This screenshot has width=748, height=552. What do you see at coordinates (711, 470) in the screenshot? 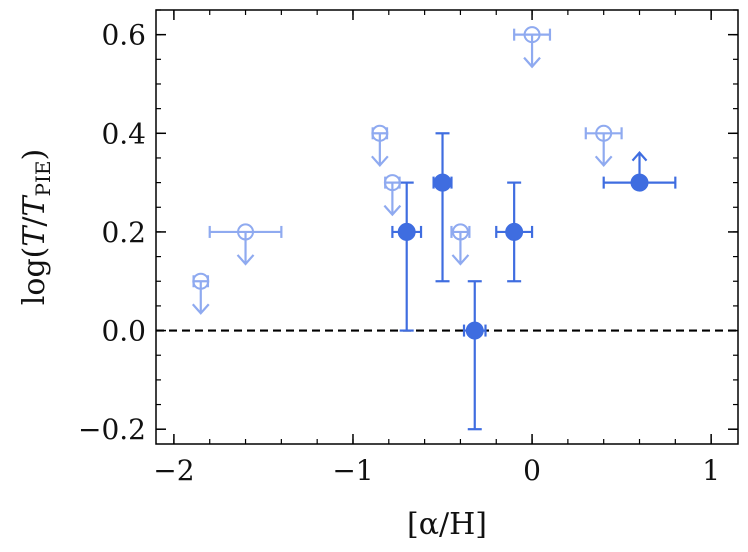
I see `x-tick-label: 1` at bounding box center [711, 470].